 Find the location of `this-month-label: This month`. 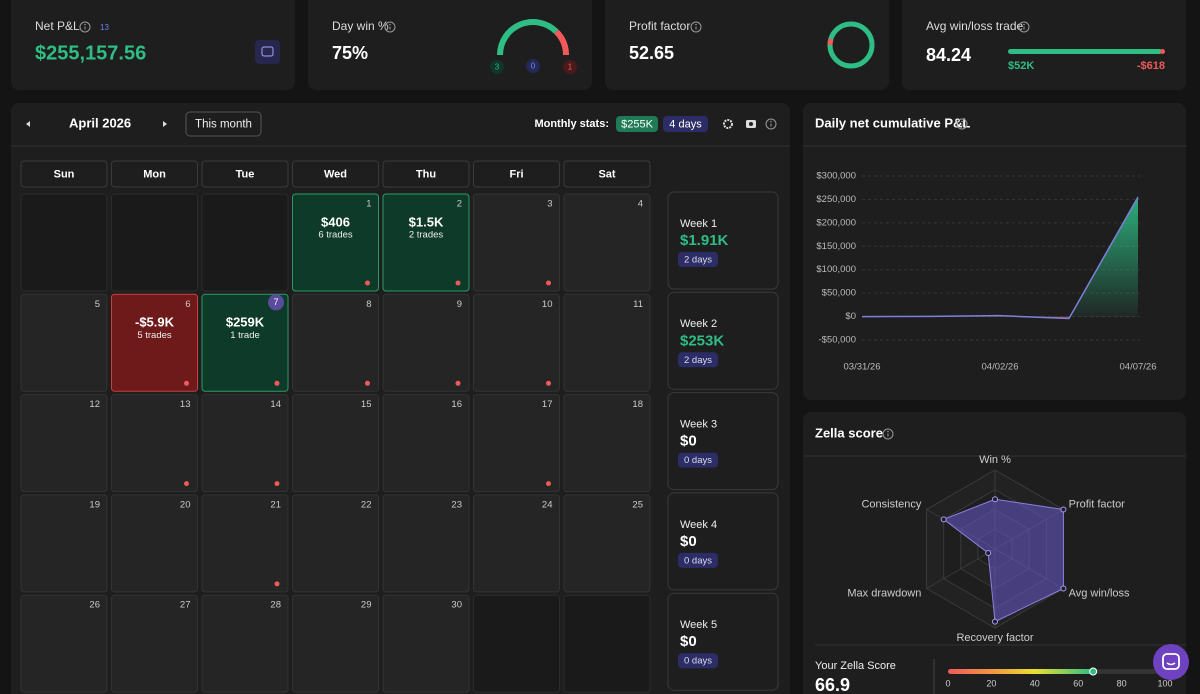

this-month-label: This month is located at coordinates (223, 125).